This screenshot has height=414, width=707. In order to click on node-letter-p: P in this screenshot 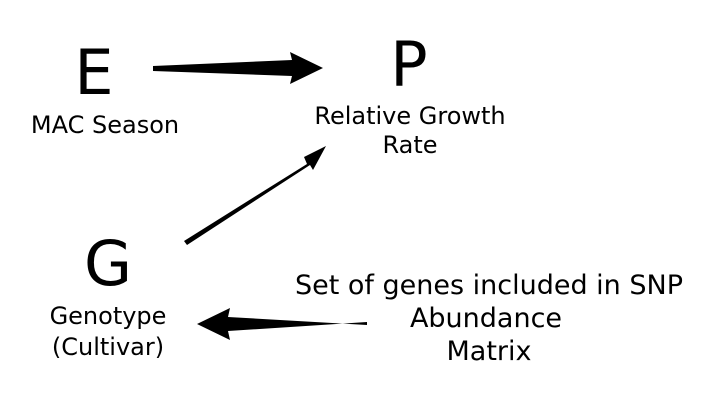, I will do `click(408, 64)`.